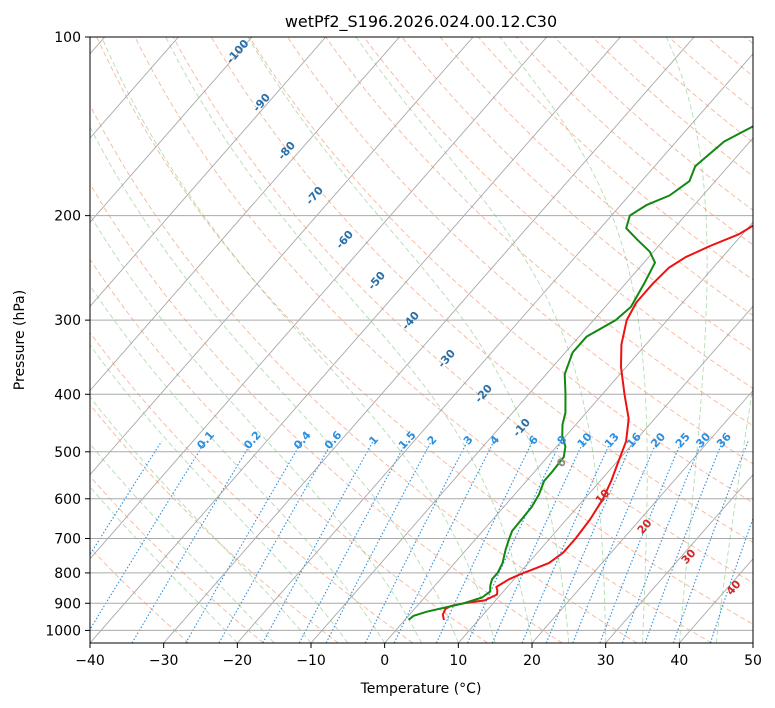 The width and height of the screenshot is (775, 708). What do you see at coordinates (532, 661) in the screenshot?
I see `x-tick-label: 20` at bounding box center [532, 661].